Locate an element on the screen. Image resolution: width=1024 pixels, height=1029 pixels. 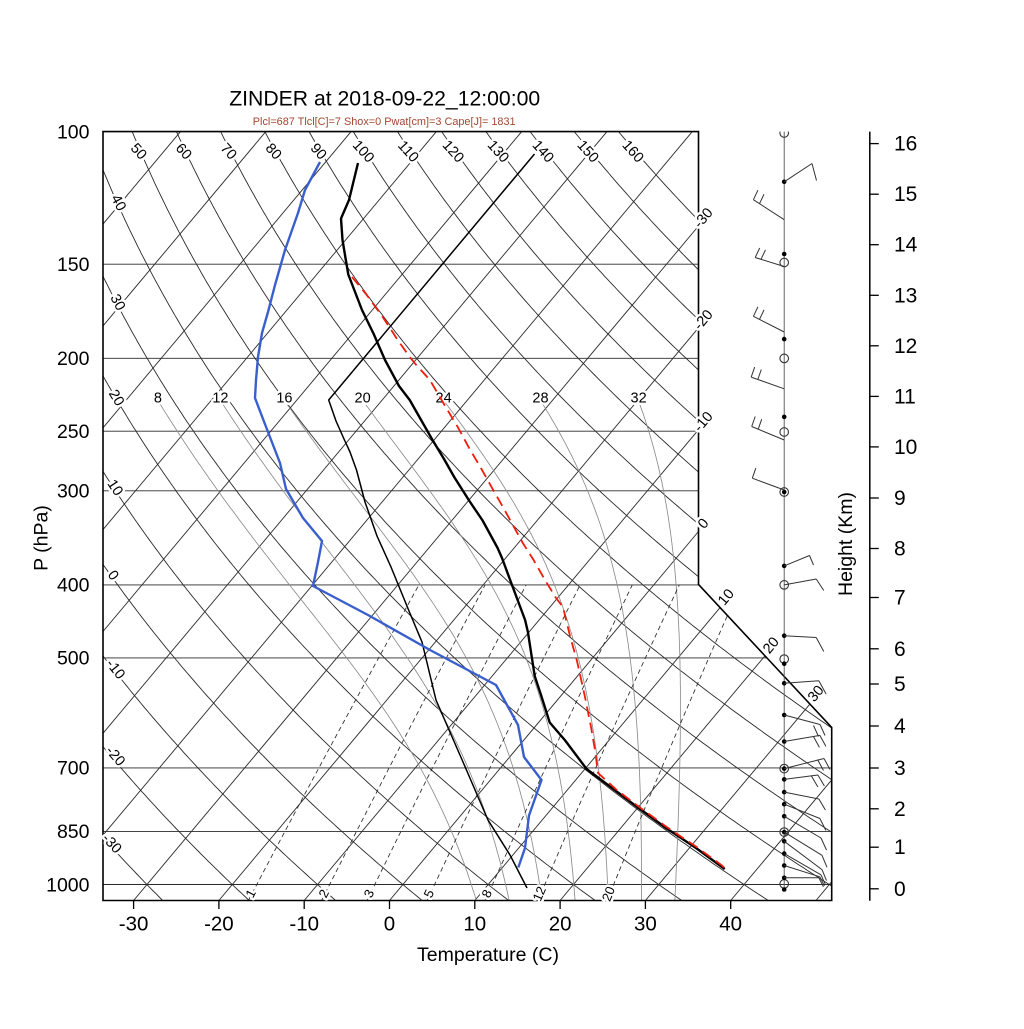
svg-text: 100 is located at coordinates (73, 132).